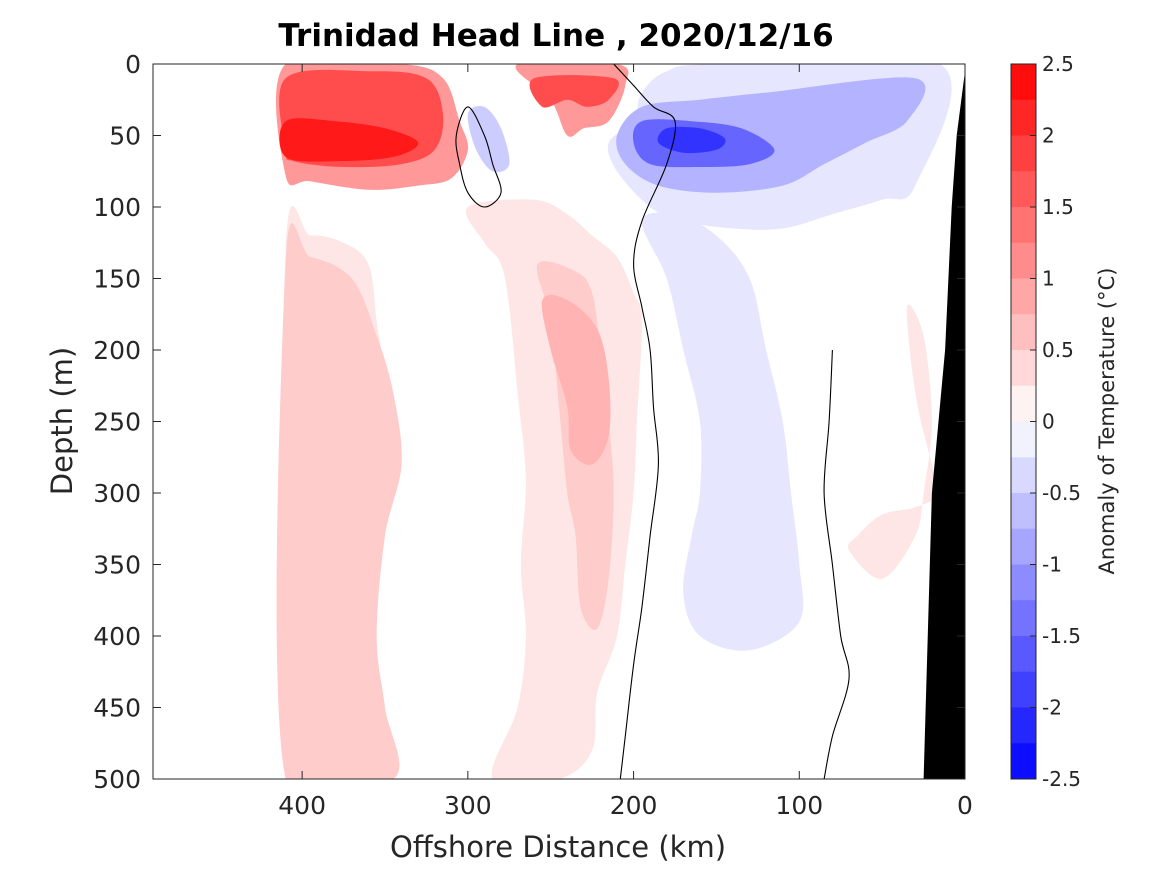 The image size is (1167, 875). I want to click on y-tick-label: 100, so click(117, 207).